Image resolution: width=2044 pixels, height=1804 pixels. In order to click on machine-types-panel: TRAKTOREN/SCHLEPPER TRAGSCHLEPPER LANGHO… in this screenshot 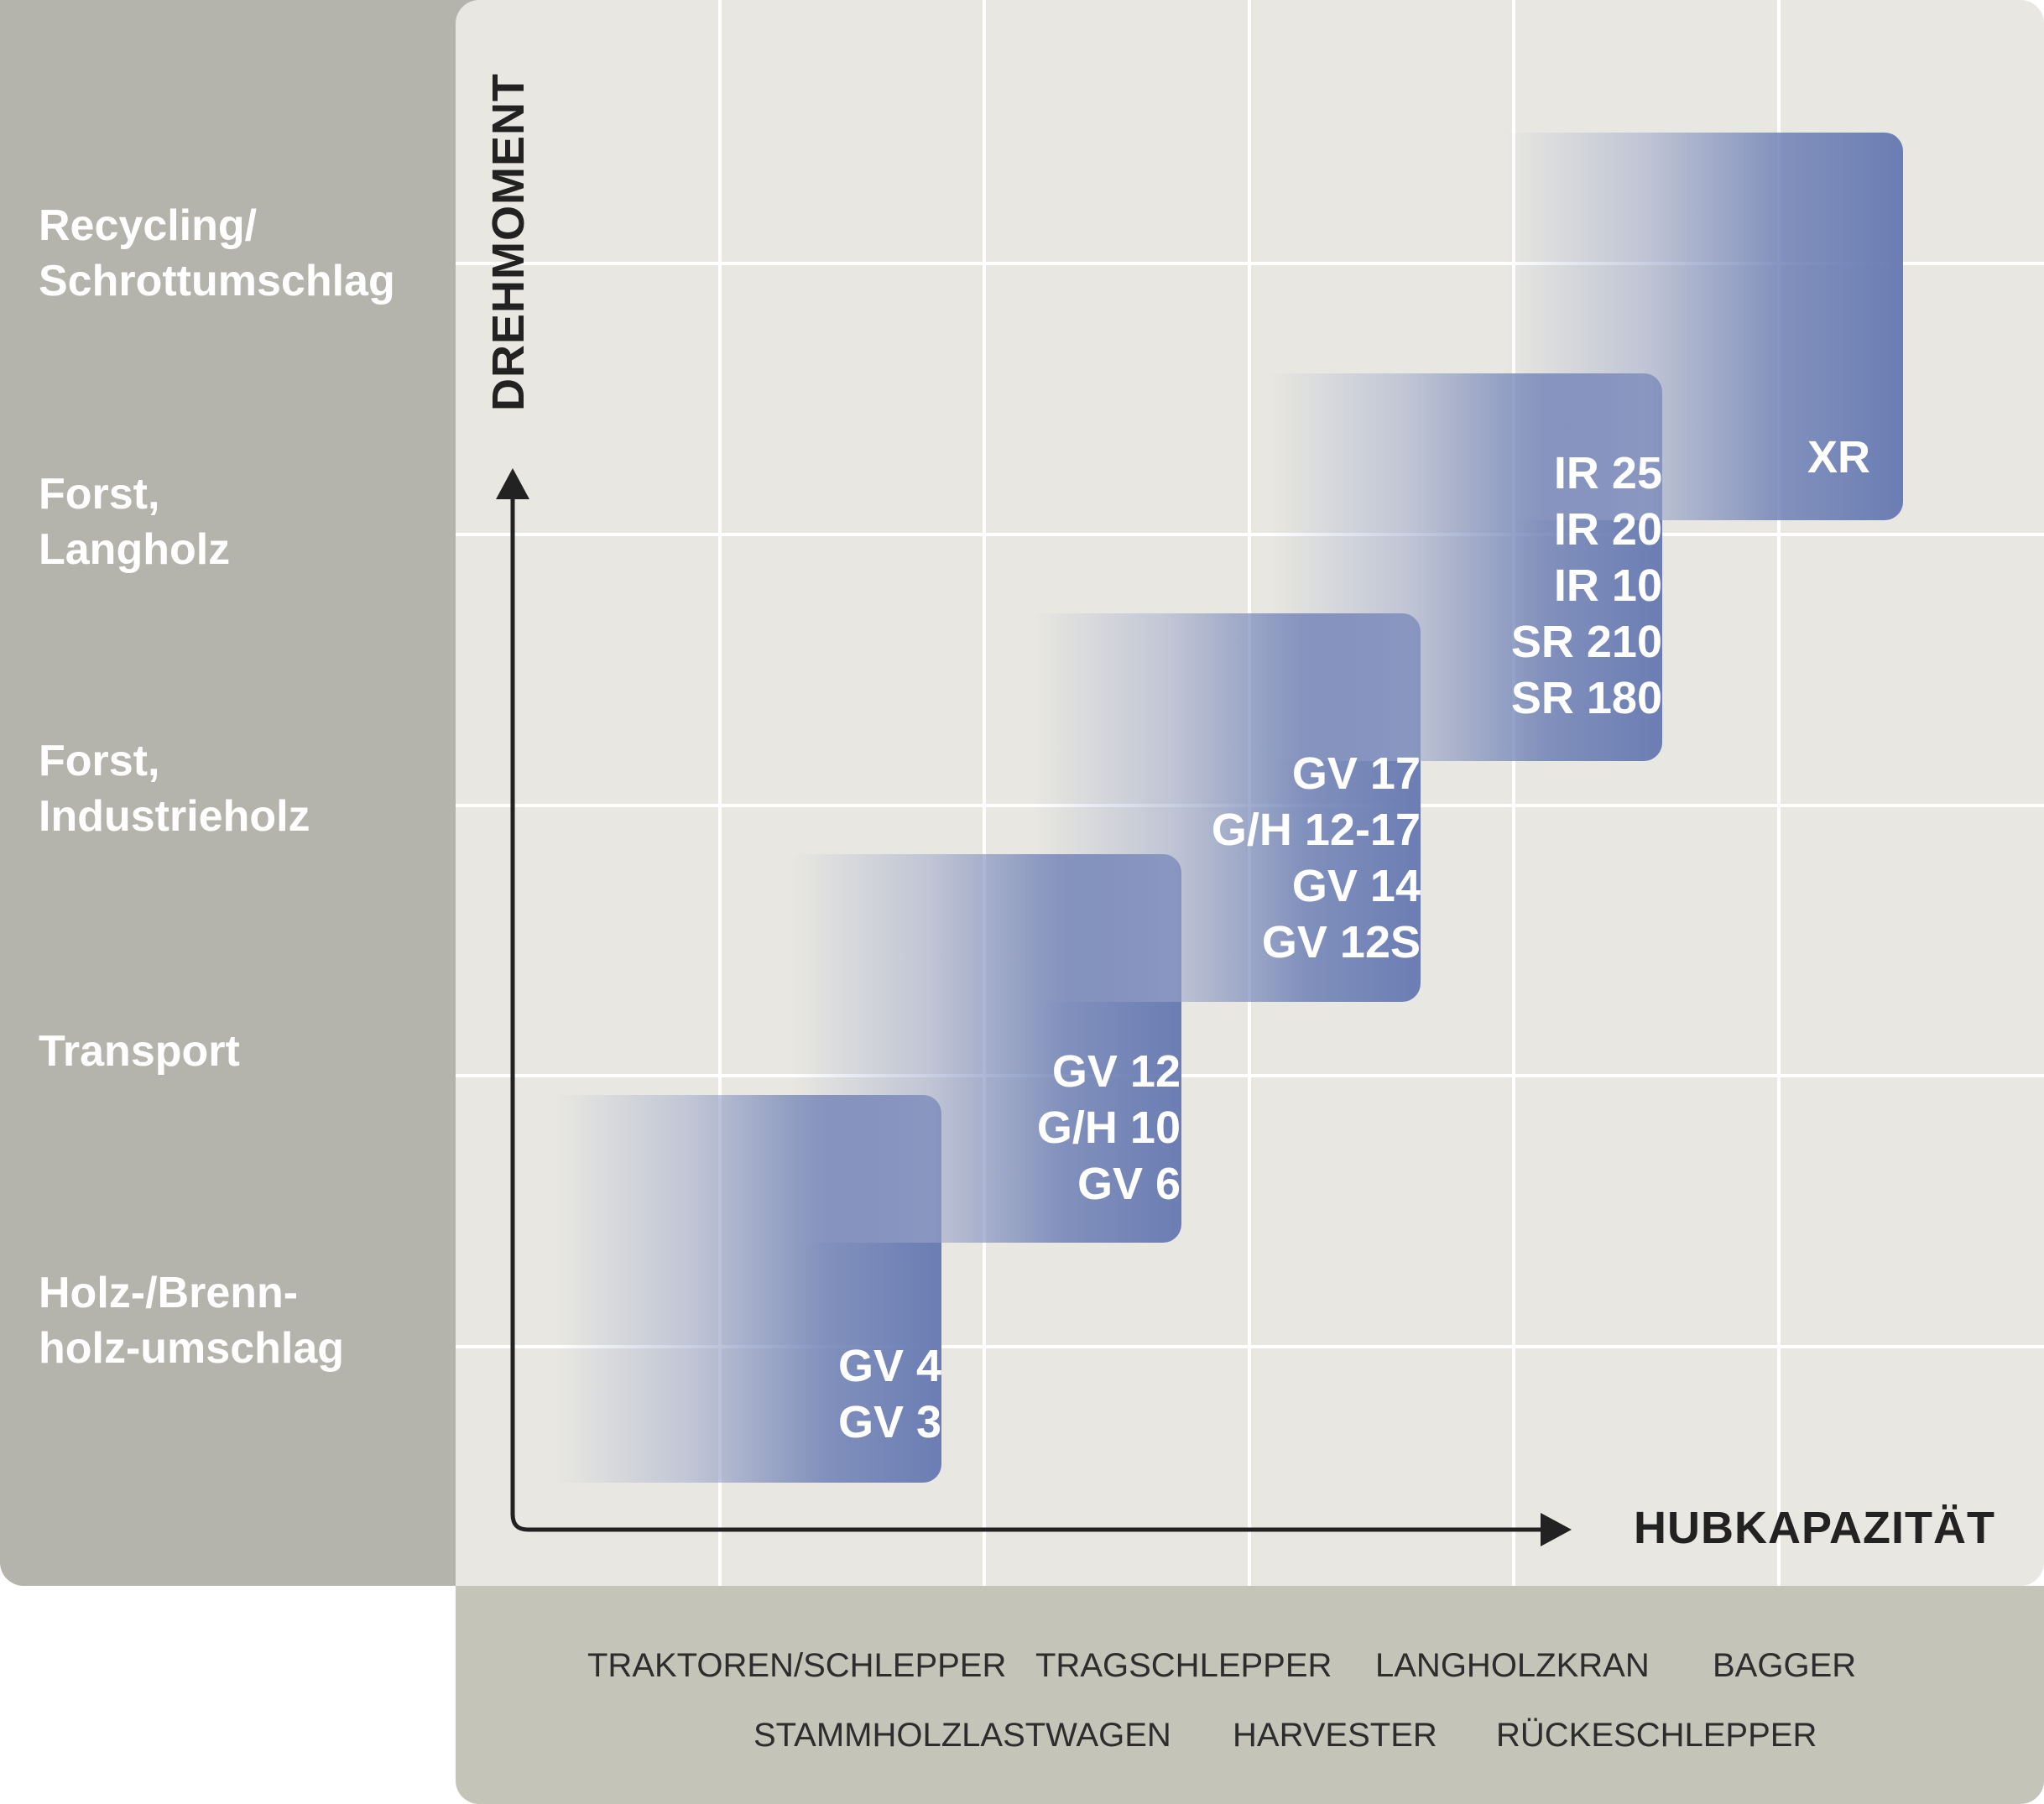, I will do `click(1250, 1695)`.